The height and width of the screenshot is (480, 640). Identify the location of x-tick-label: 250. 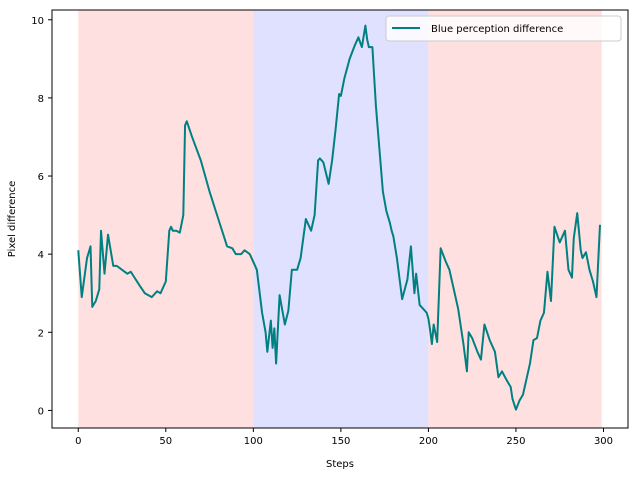
(515, 441).